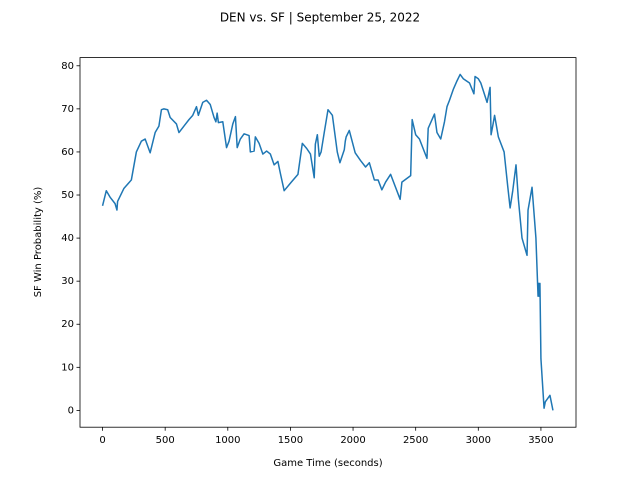 Image resolution: width=640 pixels, height=484 pixels. What do you see at coordinates (67, 238) in the screenshot?
I see `y-tick-label: 40` at bounding box center [67, 238].